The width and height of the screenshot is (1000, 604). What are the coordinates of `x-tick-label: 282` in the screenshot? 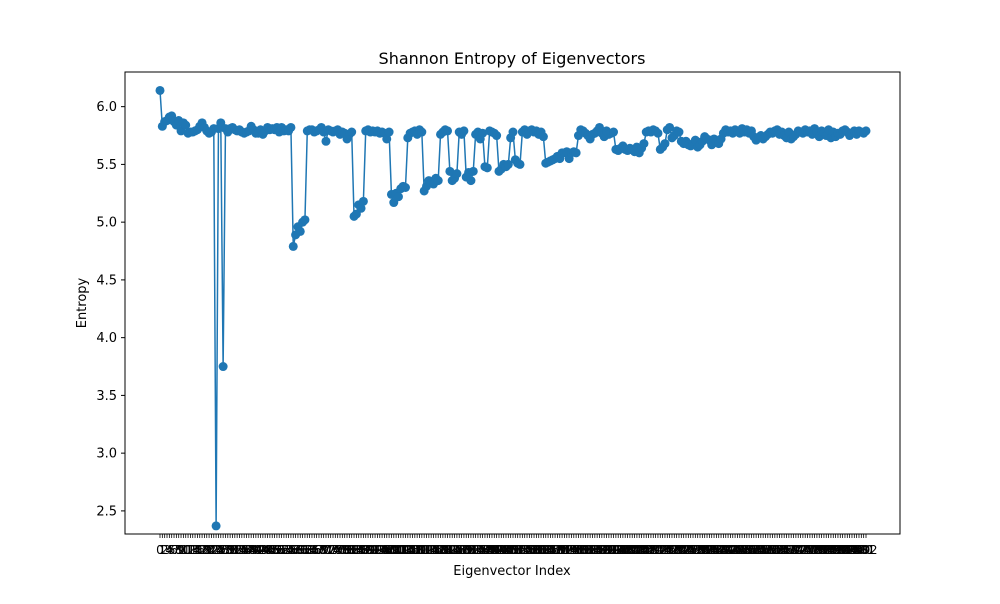 It's located at (819, 550).